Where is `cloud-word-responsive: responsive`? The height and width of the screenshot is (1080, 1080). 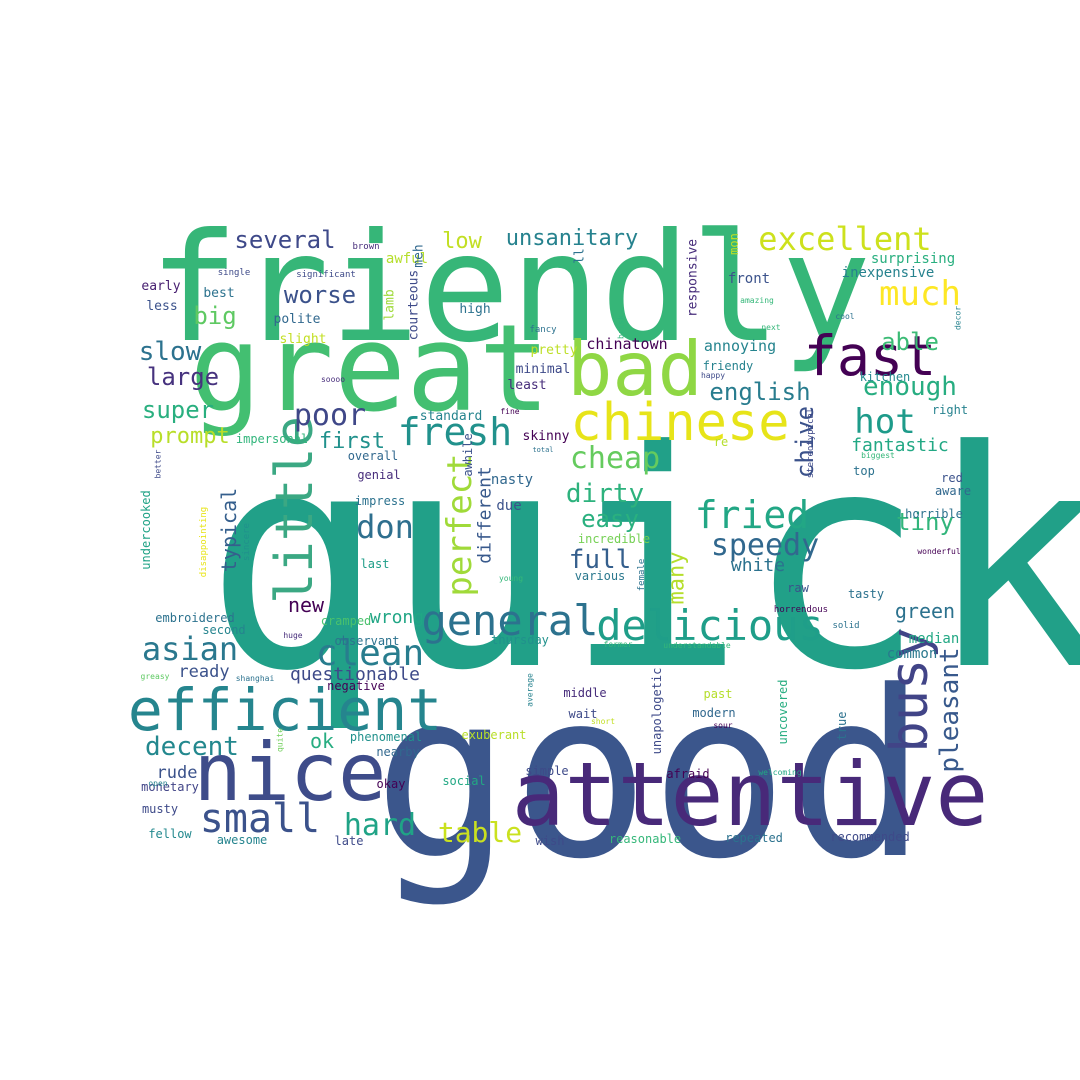 cloud-word-responsive: responsive is located at coordinates (693, 278).